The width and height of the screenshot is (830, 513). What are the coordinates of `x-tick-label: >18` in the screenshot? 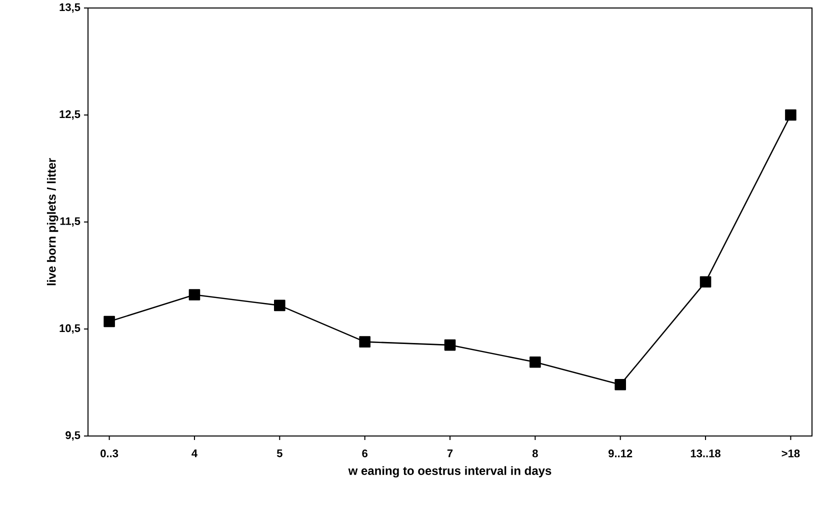 It's located at (791, 454).